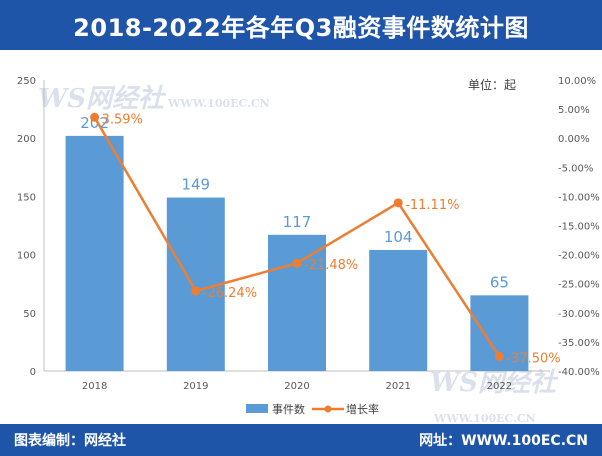 Image resolution: width=602 pixels, height=456 pixels. What do you see at coordinates (331, 265) in the screenshot?
I see `growth-rate-label: -21.48%` at bounding box center [331, 265].